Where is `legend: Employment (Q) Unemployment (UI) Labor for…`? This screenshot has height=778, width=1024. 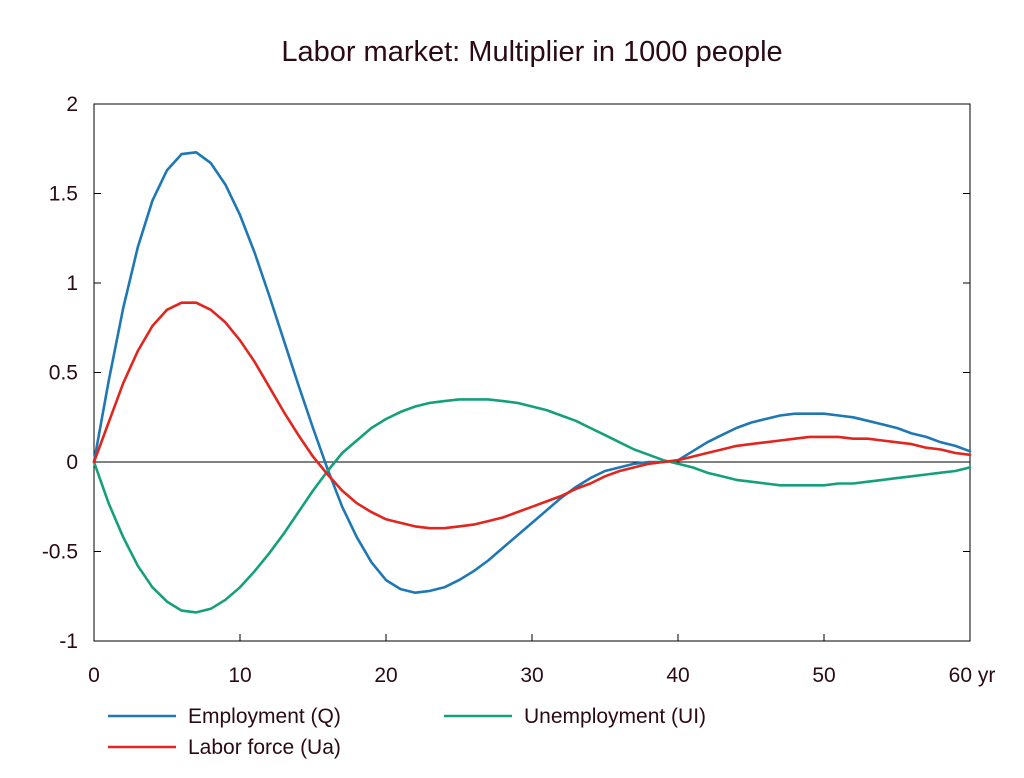
legend: Employment (Q) Unemployment (UI) Labor for… is located at coordinates (407, 732).